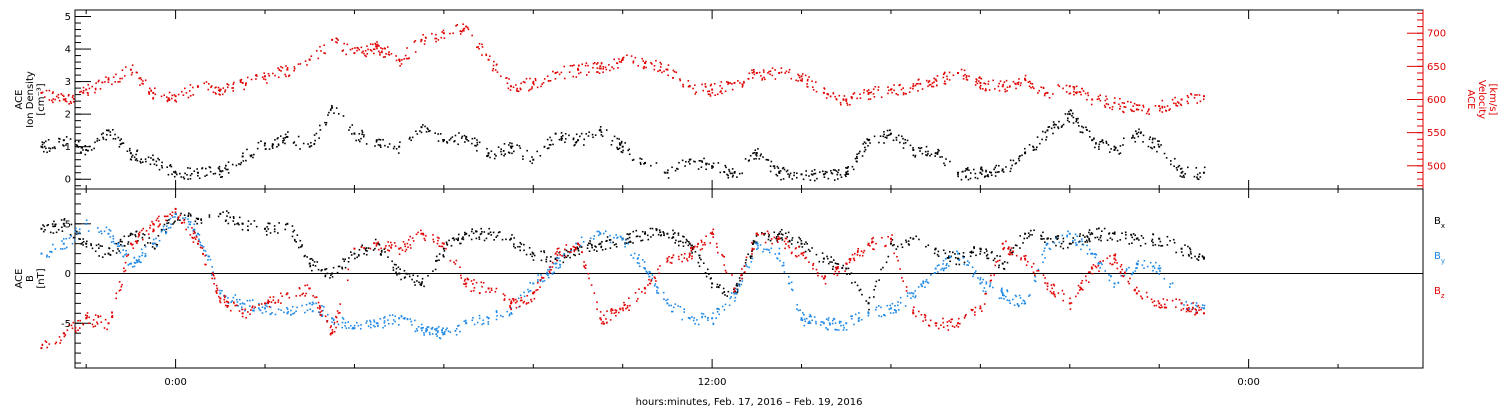  Describe the element at coordinates (19, 100) in the screenshot. I see `y-axis-title: ACE` at that location.